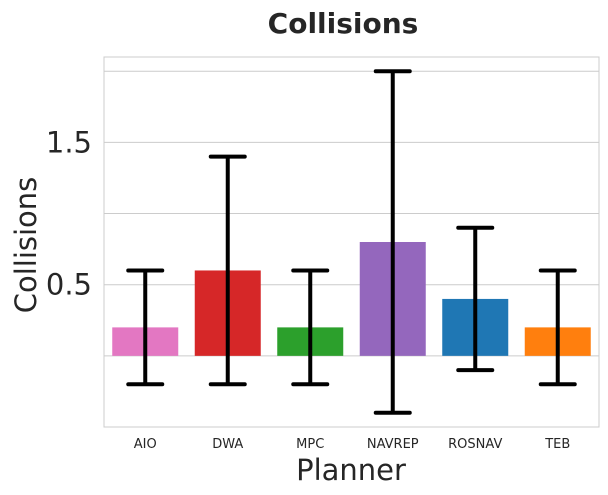 The width and height of the screenshot is (608, 495). What do you see at coordinates (557, 327) in the screenshot?
I see `error-bar-teb` at bounding box center [557, 327].